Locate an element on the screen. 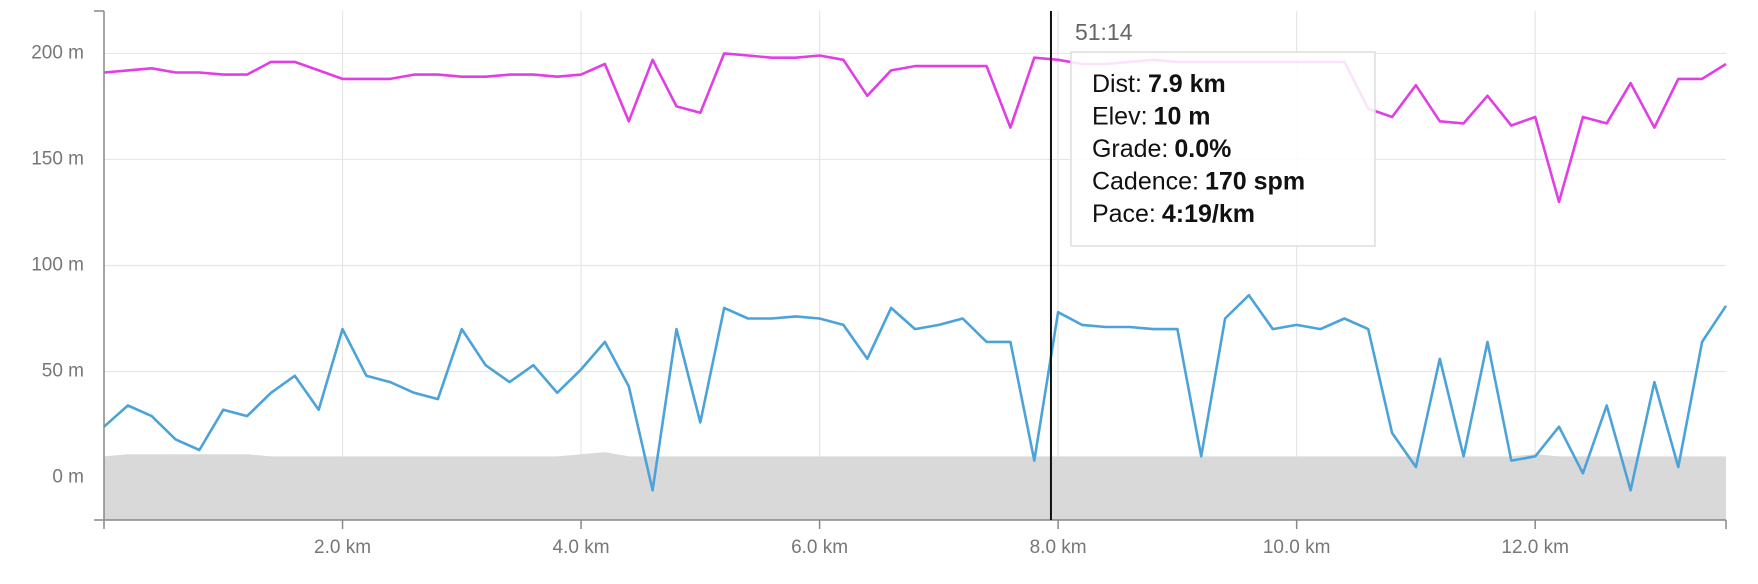 This screenshot has height=584, width=1758. tooltip-row: Dist: 7.9 km is located at coordinates (1159, 84).